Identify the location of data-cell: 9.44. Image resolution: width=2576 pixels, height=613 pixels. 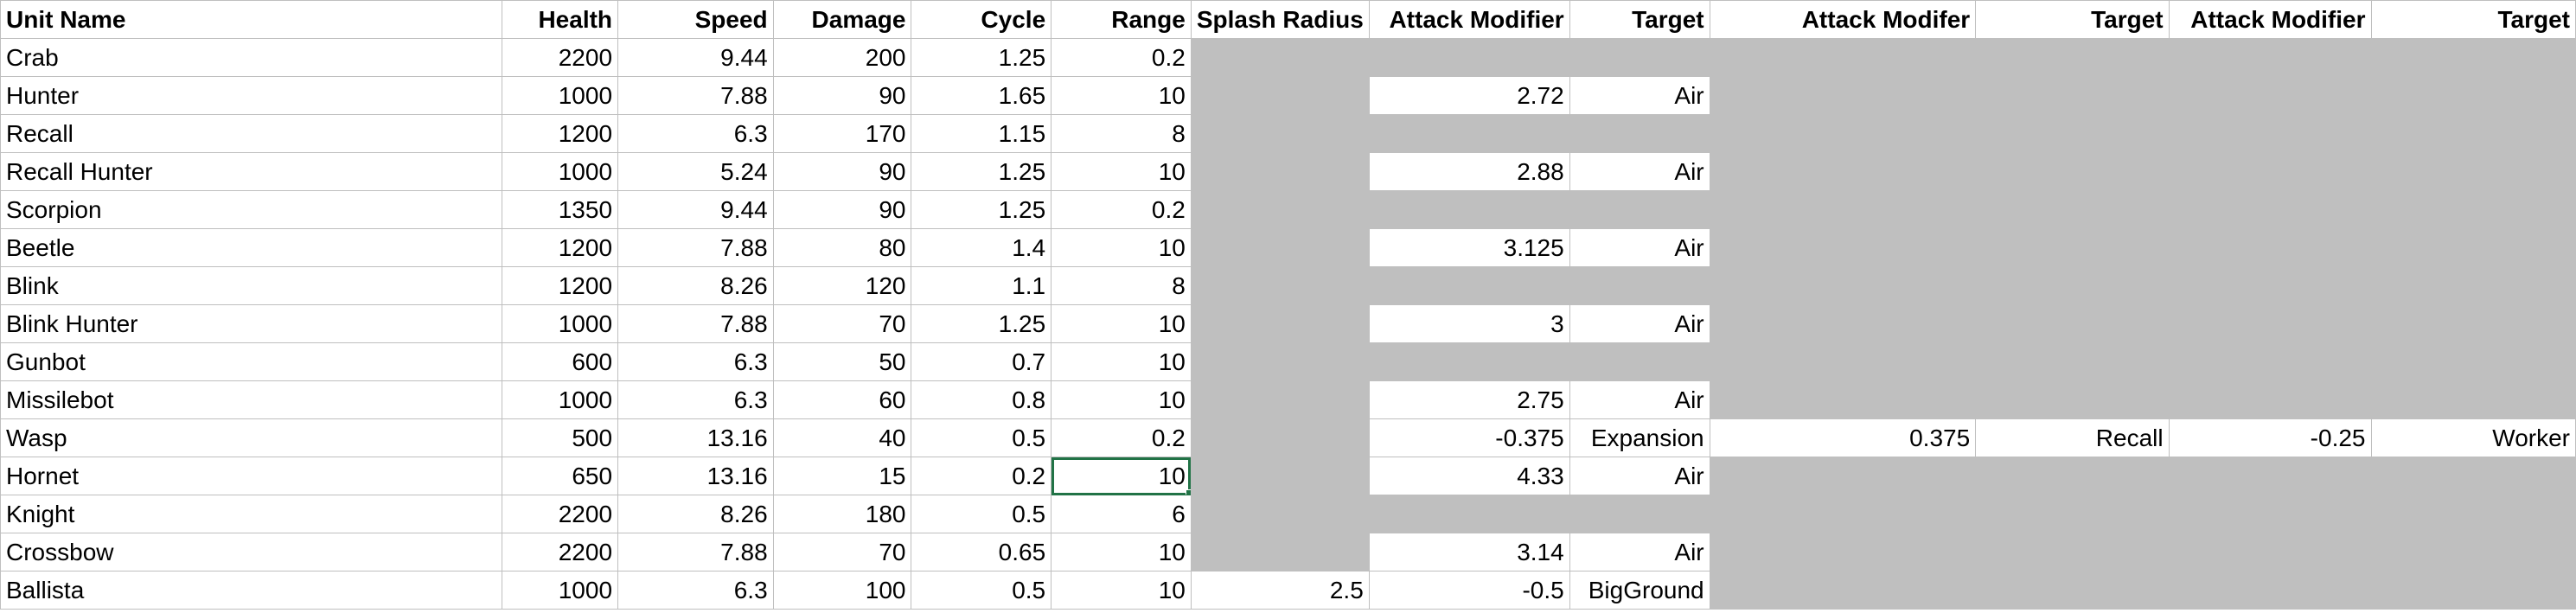
(696, 57).